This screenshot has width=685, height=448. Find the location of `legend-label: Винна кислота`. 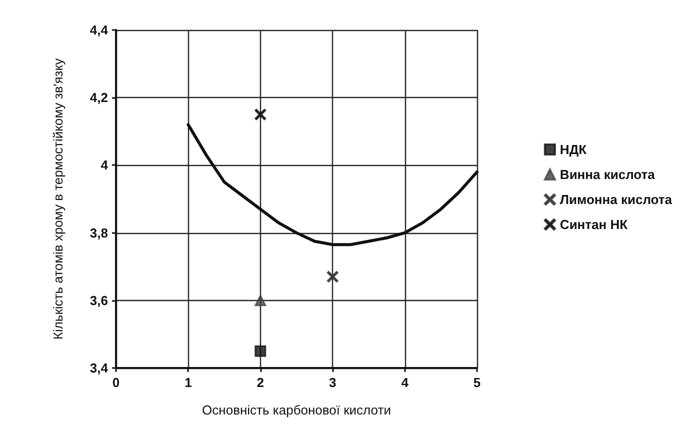

legend-label: Винна кислота is located at coordinates (608, 174).